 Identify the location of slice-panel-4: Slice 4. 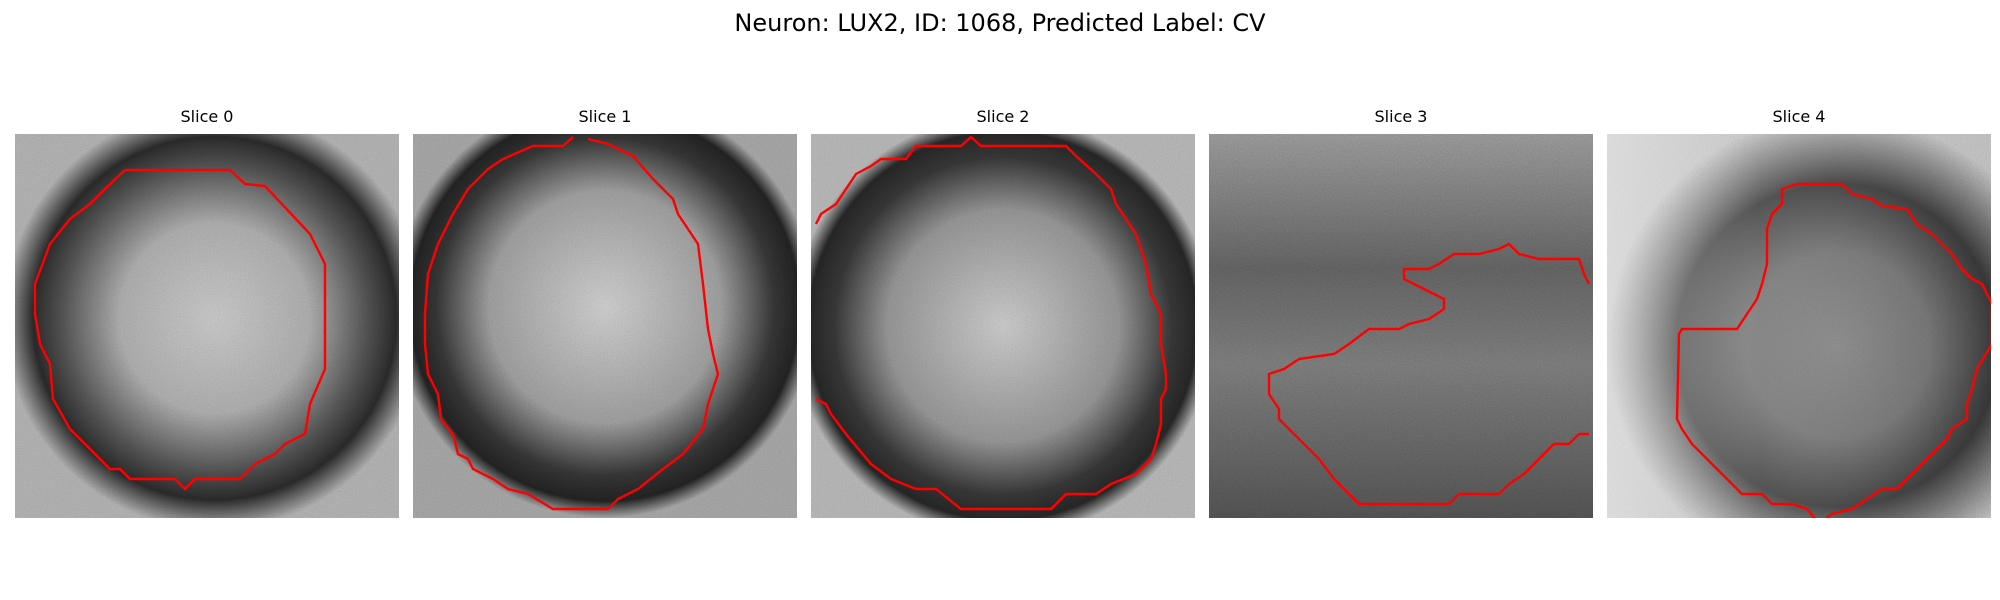
(1799, 314).